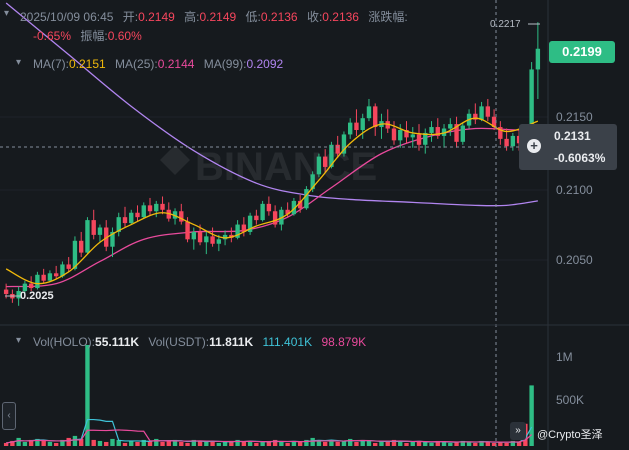 Image resolution: width=629 pixels, height=450 pixels. Describe the element at coordinates (9, 416) in the screenshot. I see `scroll-left-icon: ‹` at that location.